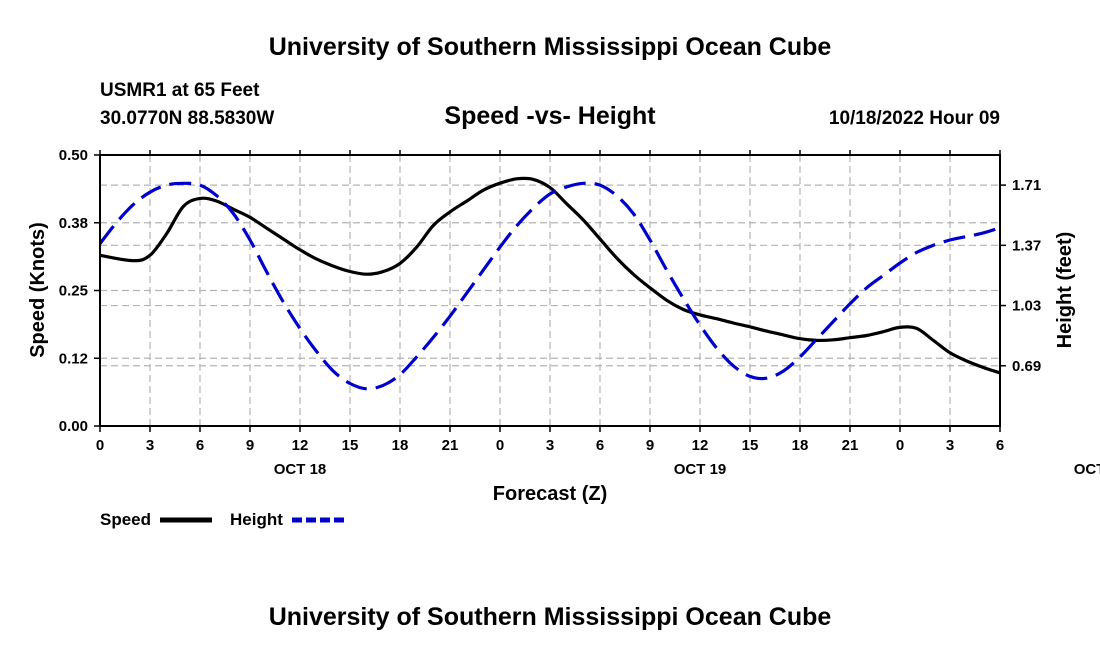  Describe the element at coordinates (550, 116) in the screenshot. I see `chart-title: Speed -vs- Height` at that location.